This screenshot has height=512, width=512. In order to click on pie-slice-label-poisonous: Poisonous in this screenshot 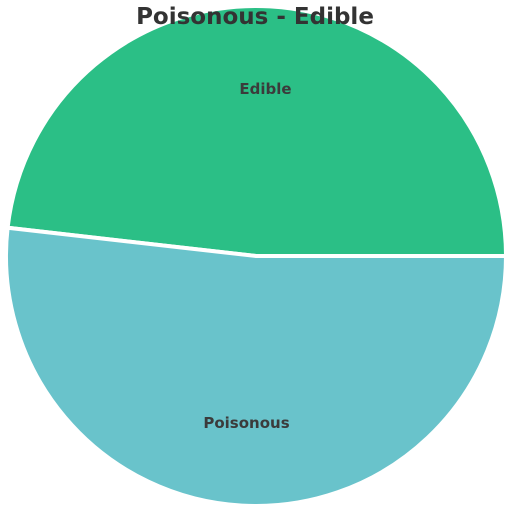, I will do `click(246, 423)`.